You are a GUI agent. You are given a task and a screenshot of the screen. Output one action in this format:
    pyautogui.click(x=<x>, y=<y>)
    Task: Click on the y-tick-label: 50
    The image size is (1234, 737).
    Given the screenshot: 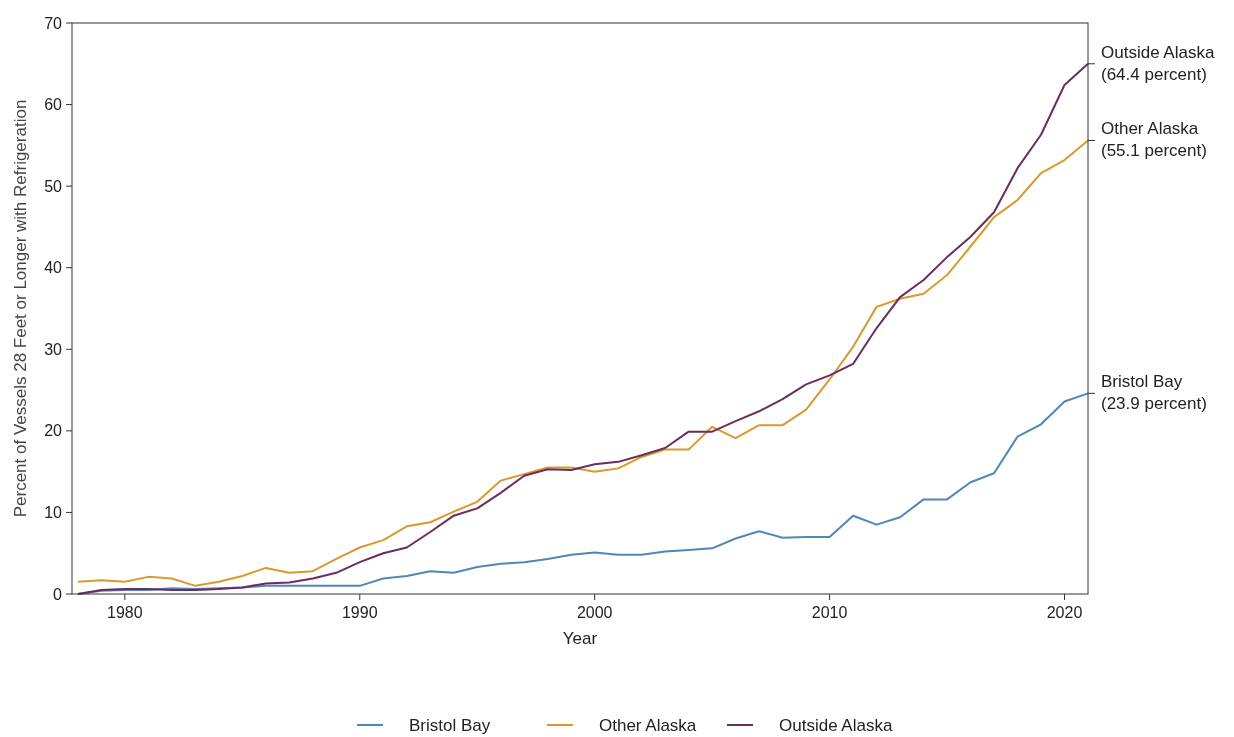 What is the action you would take?
    pyautogui.click(x=53, y=186)
    